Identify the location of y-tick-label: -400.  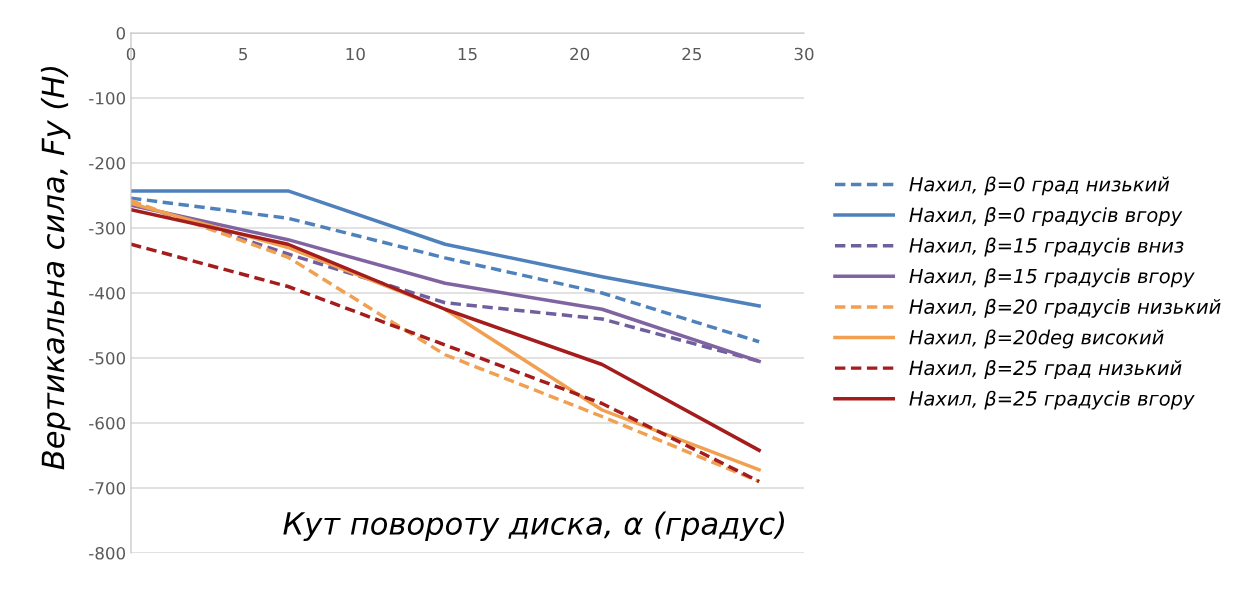
(107, 293).